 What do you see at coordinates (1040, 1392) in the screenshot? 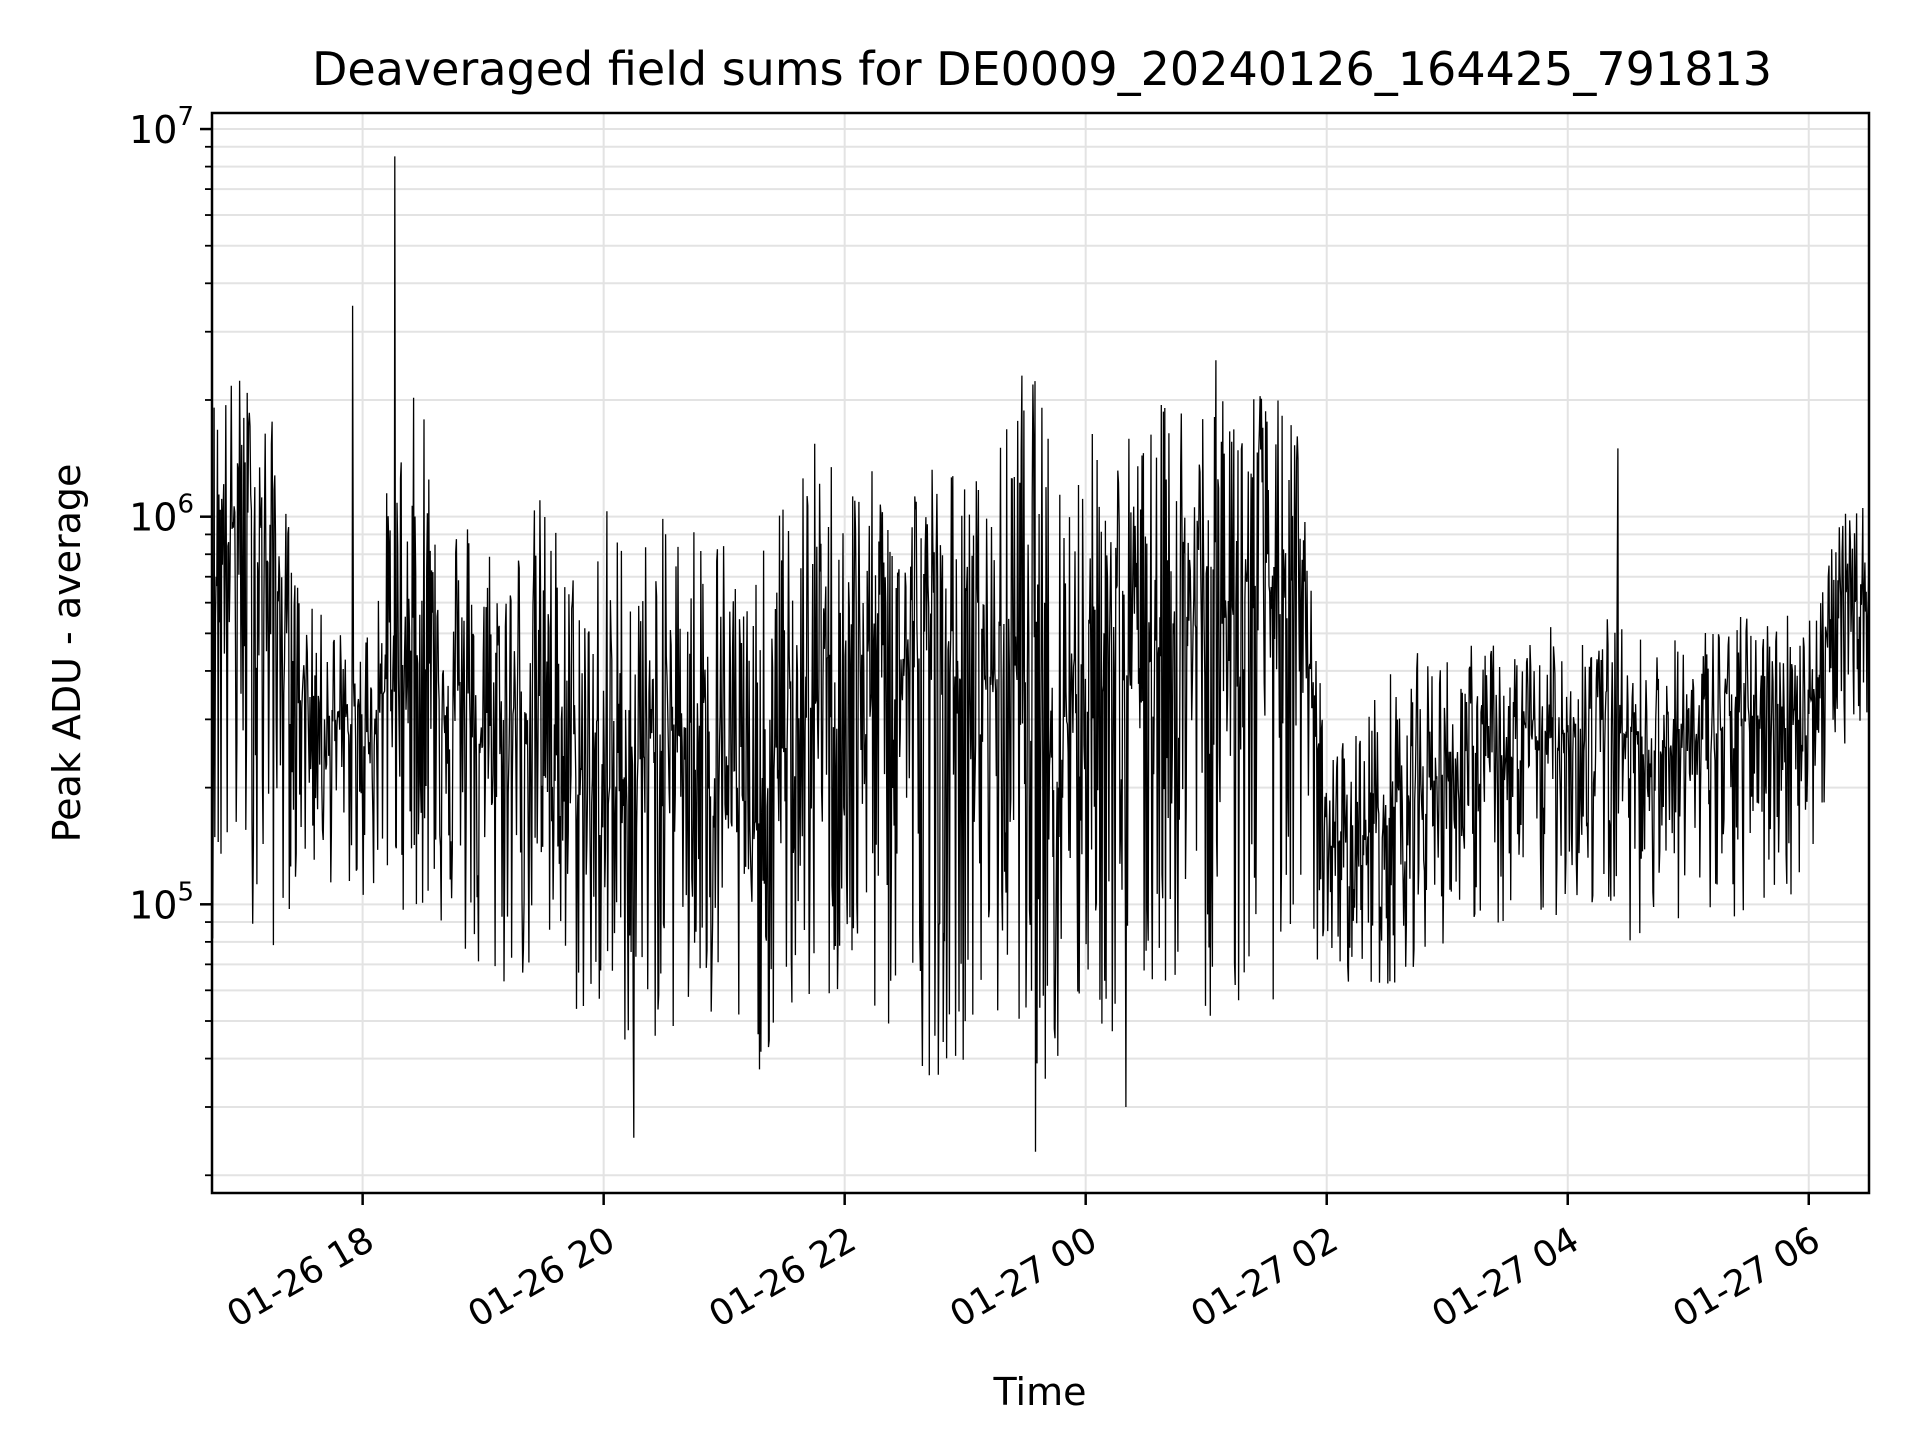
I see `x-axis-label: Time` at bounding box center [1040, 1392].